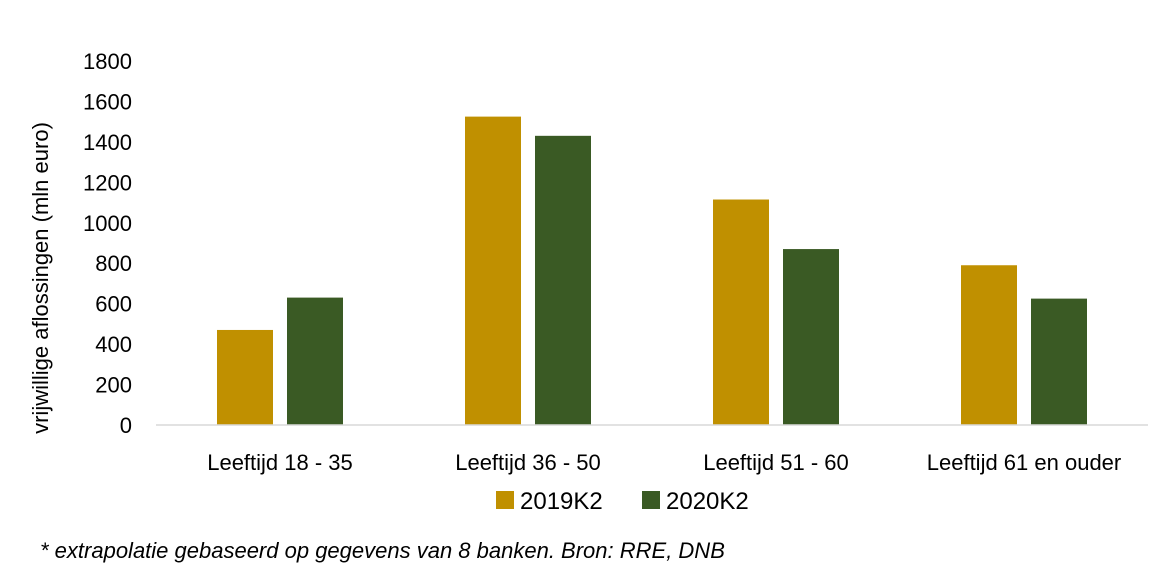  I want to click on legend: 2019K2 2020K2, so click(622, 501).